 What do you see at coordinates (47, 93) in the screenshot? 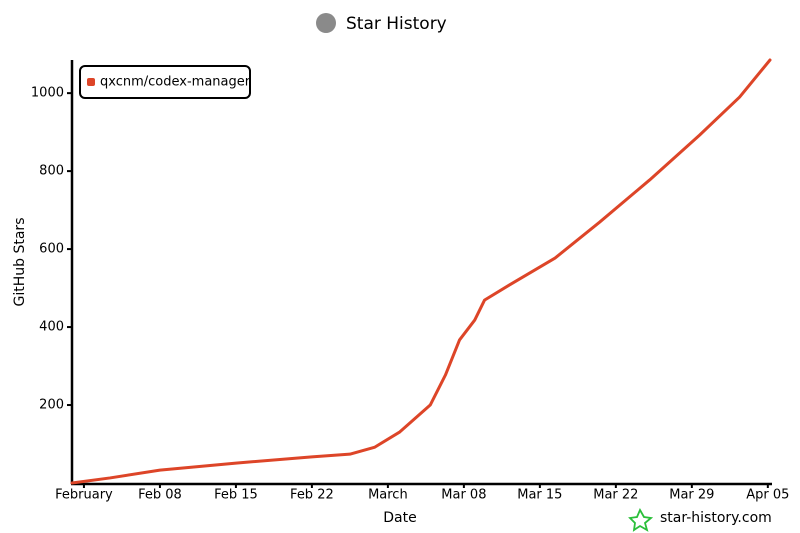
I see `y-tick-label: 1000` at bounding box center [47, 93].